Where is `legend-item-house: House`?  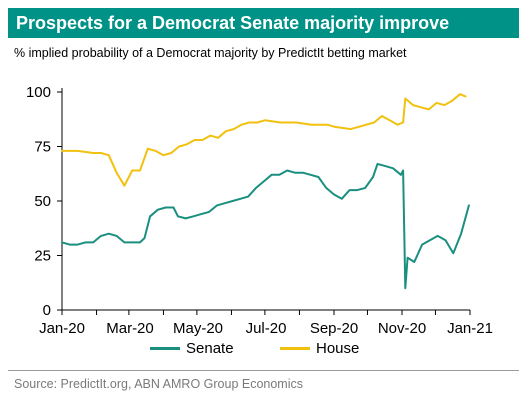
legend-item-house: House is located at coordinates (319, 348).